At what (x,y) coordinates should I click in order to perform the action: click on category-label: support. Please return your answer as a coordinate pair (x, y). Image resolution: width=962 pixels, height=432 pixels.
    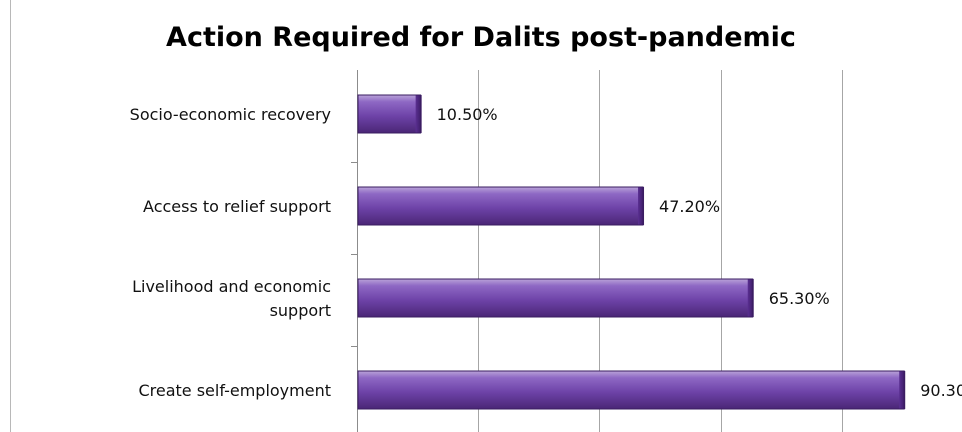
    Looking at the image, I should click on (300, 310).